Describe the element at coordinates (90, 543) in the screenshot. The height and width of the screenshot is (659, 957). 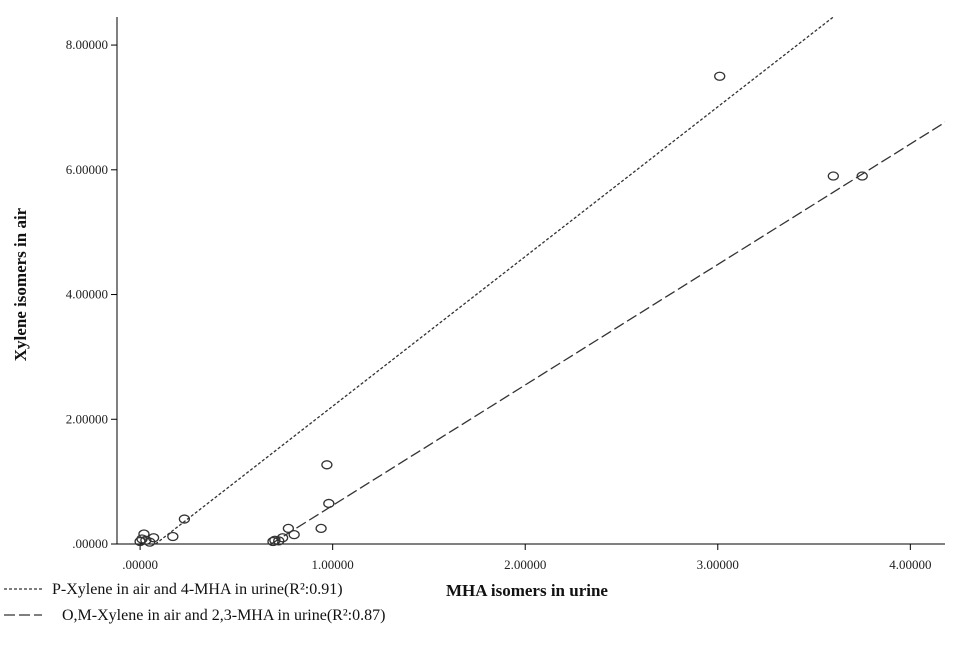
I see `y-tick-label: .00000` at that location.